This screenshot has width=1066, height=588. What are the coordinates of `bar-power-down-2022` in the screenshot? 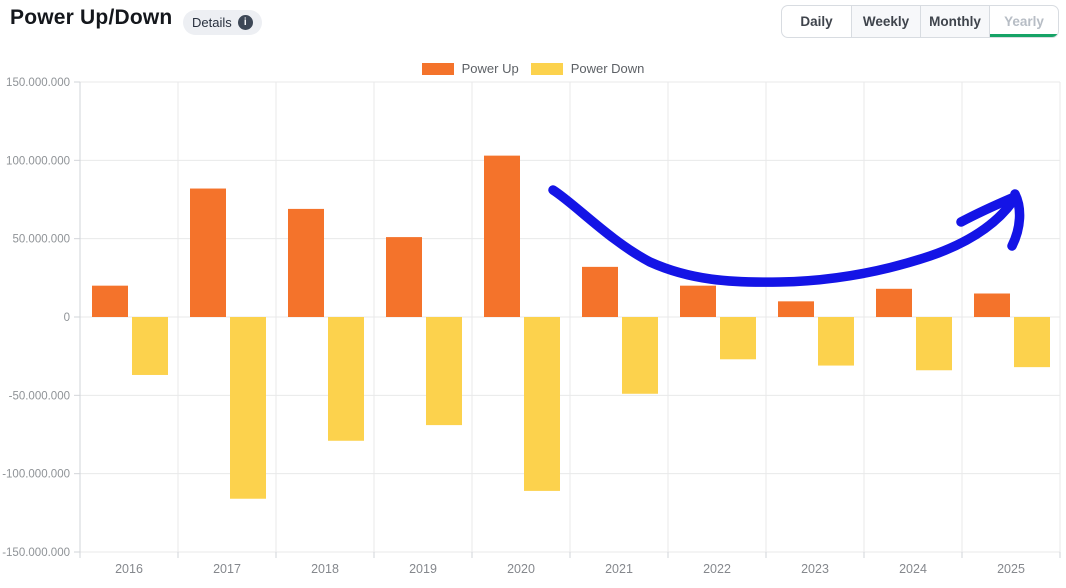 It's located at (738, 338).